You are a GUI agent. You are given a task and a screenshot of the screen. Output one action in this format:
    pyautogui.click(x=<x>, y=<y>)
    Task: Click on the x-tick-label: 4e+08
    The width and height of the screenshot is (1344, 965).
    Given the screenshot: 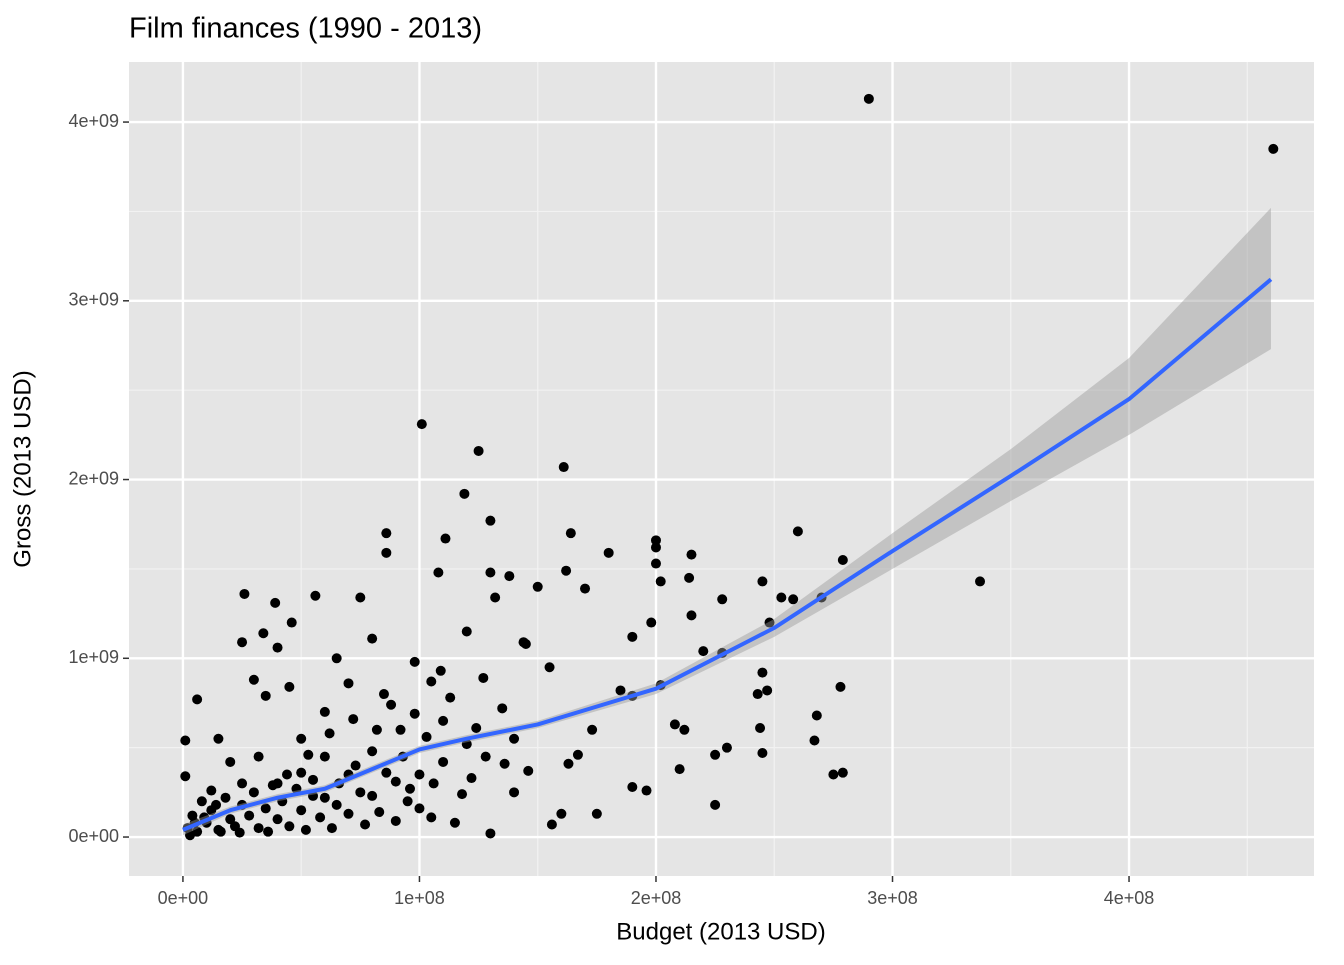 What is the action you would take?
    pyautogui.click(x=1129, y=898)
    